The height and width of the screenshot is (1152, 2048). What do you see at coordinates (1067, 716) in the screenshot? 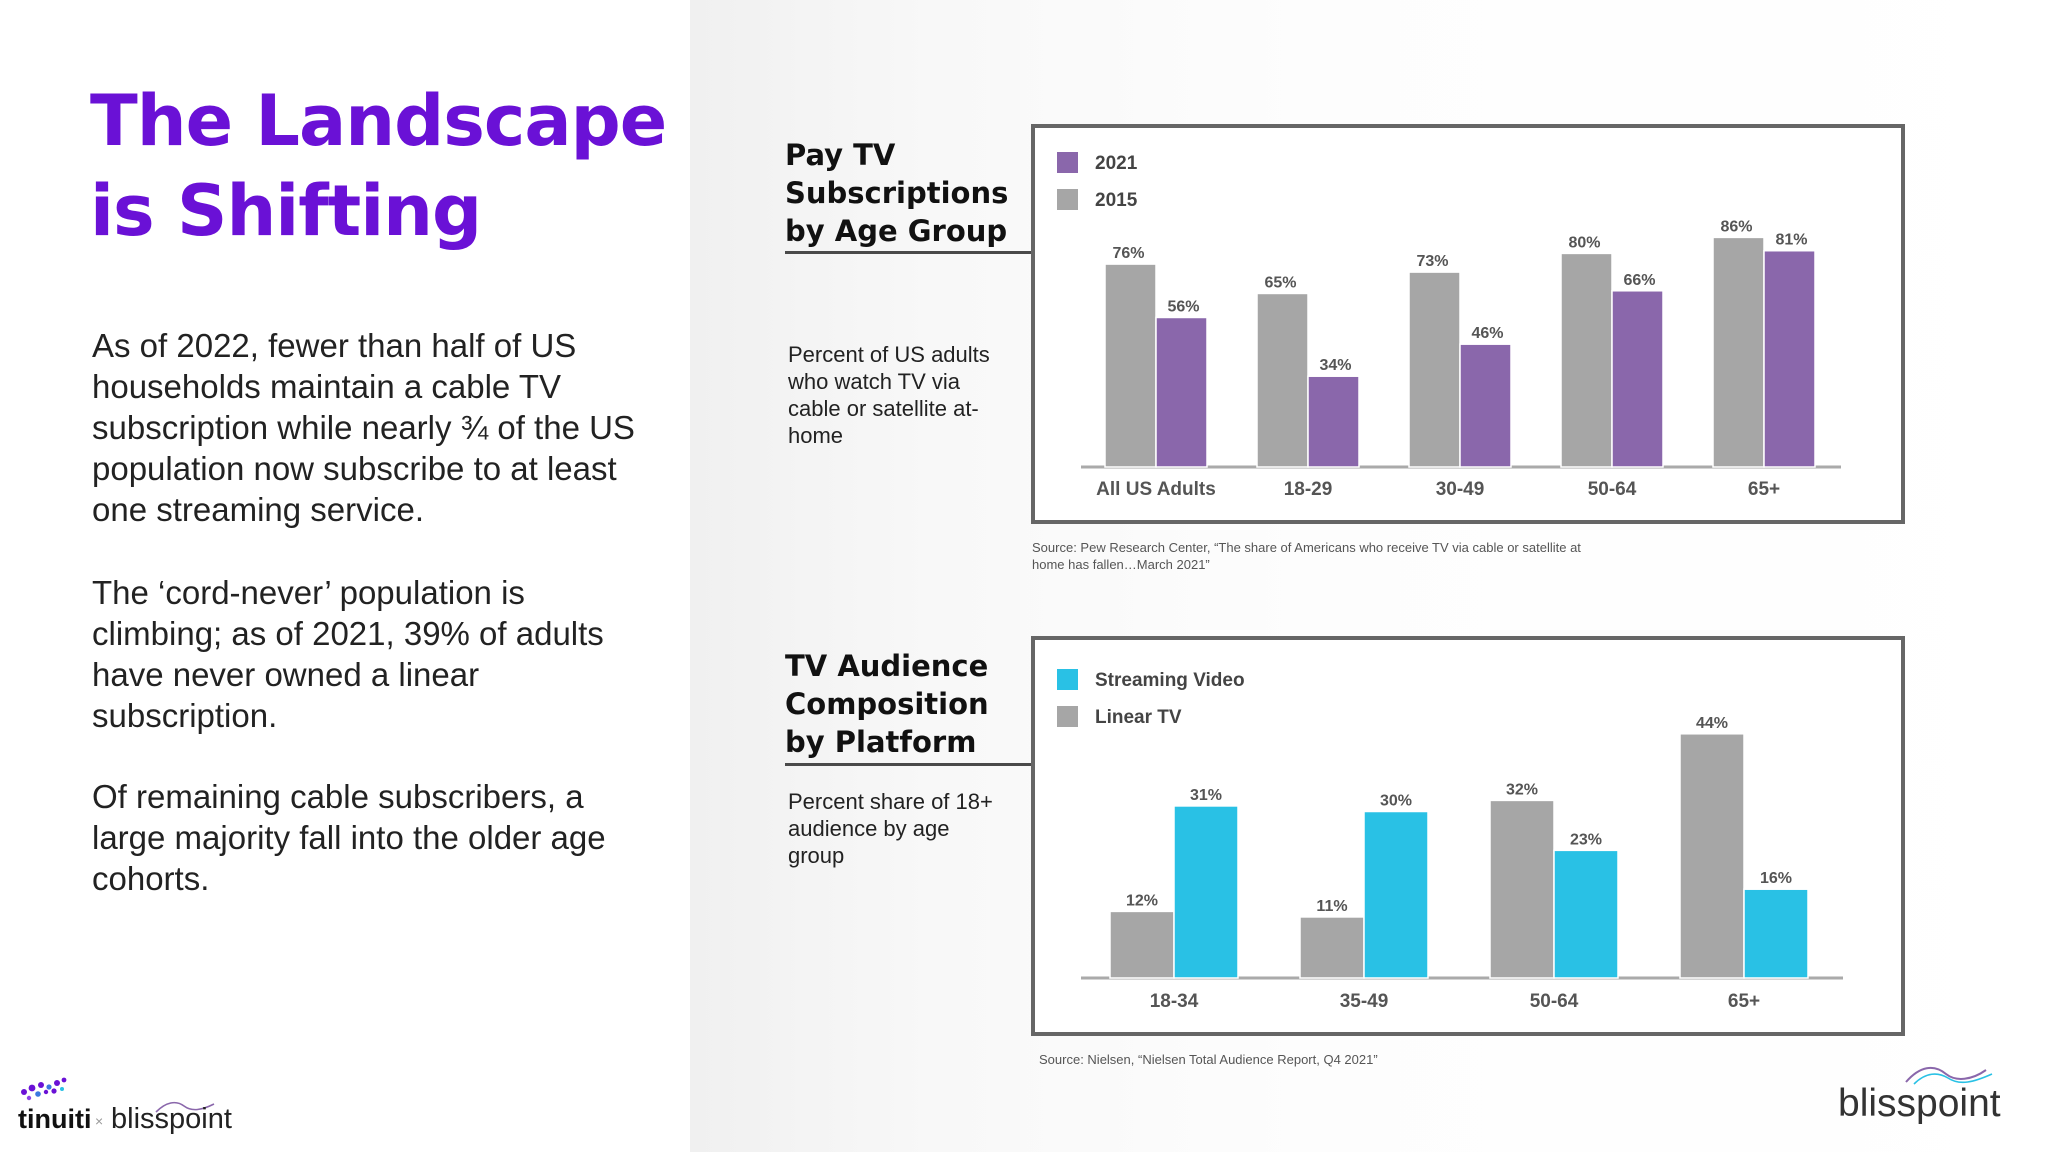
I see `legend-swatch-linear-tv` at bounding box center [1067, 716].